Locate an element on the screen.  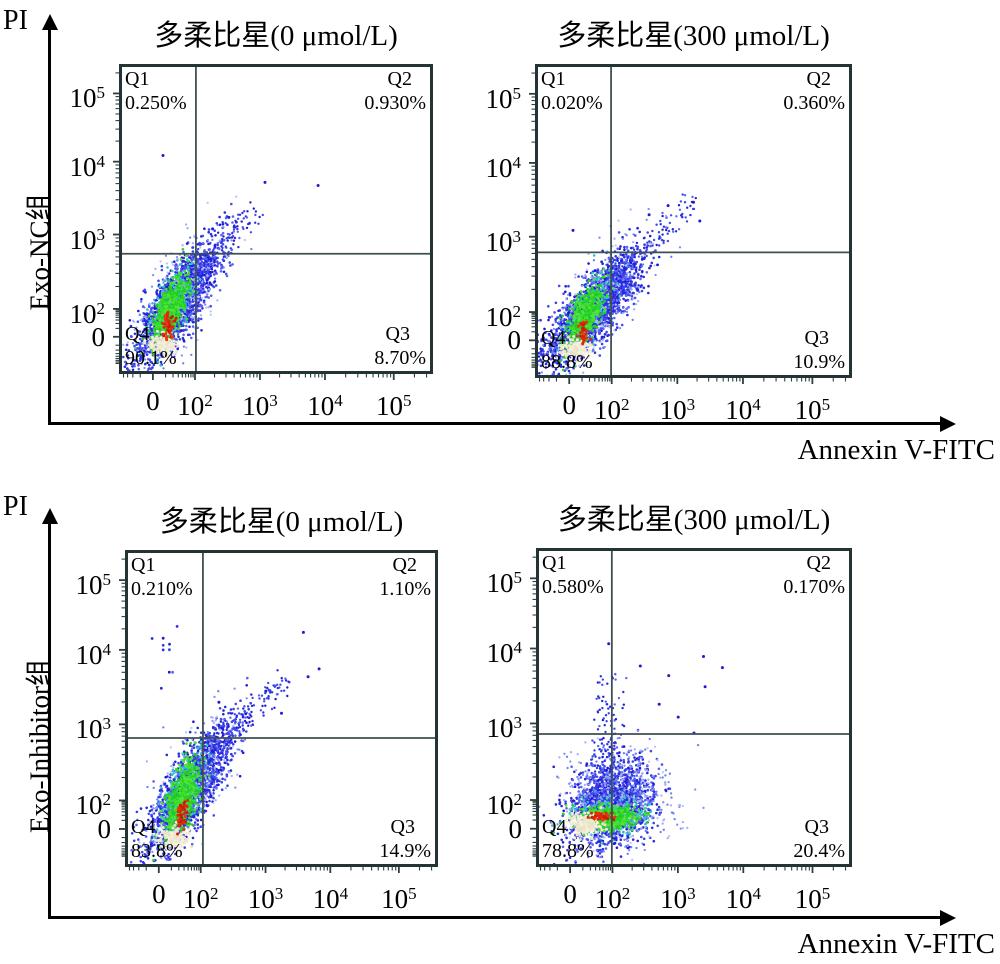
quadrant-value: 8.70% is located at coordinates (400, 358).